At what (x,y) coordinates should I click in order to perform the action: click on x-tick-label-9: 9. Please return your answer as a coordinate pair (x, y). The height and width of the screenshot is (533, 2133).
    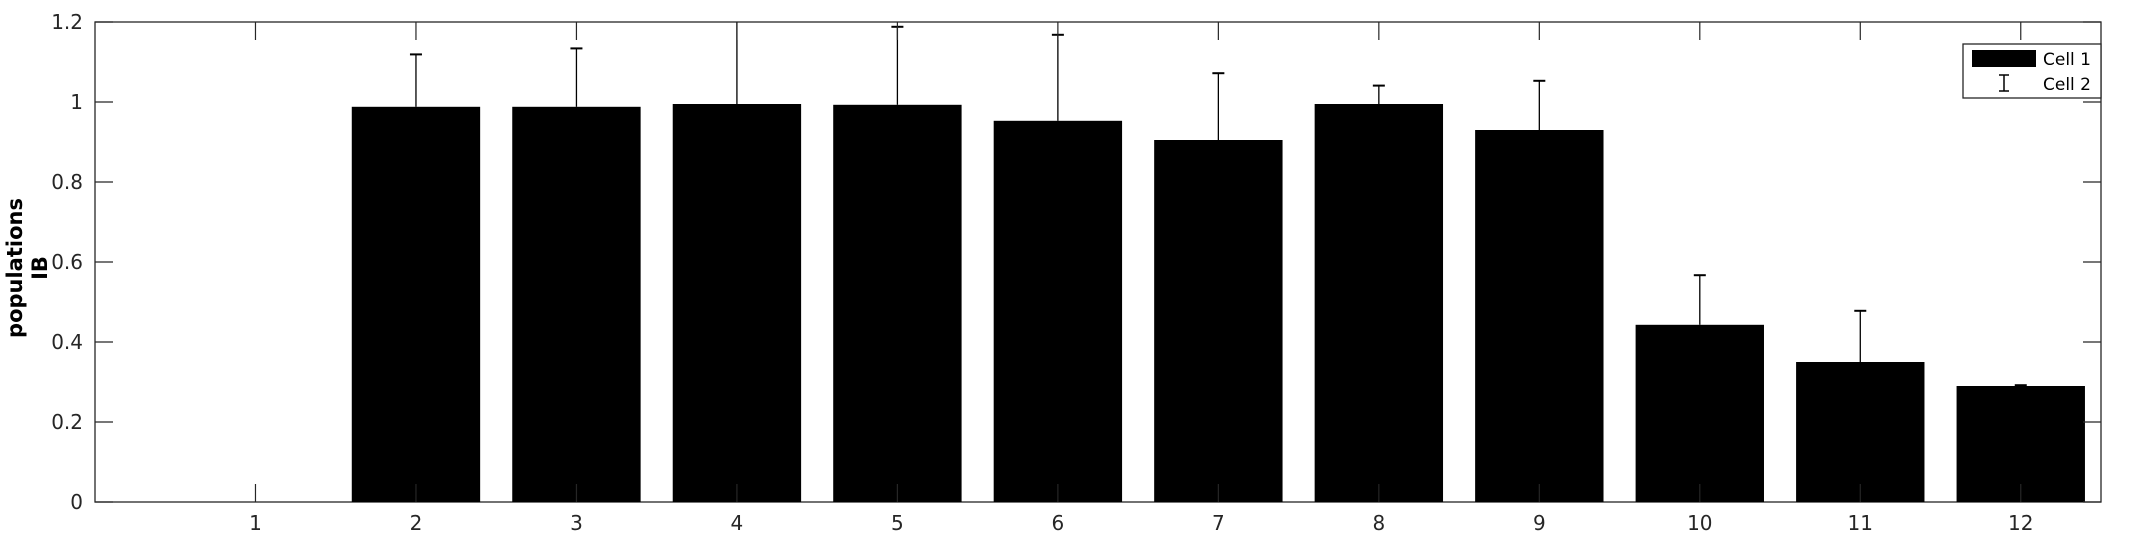
    Looking at the image, I should click on (1539, 522).